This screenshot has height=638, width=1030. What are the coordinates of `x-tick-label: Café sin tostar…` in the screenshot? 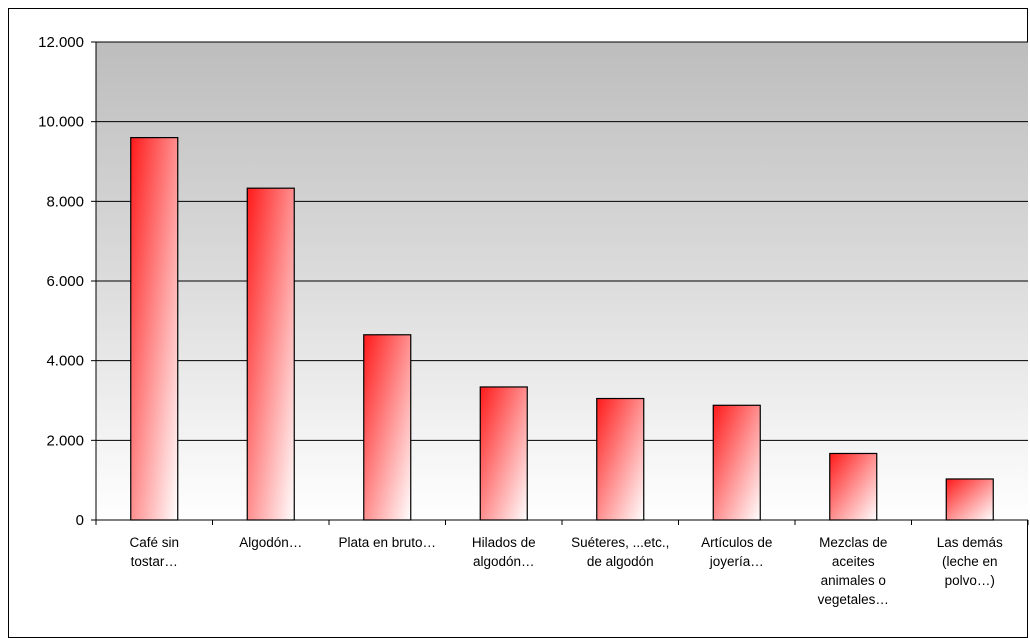 It's located at (154, 552).